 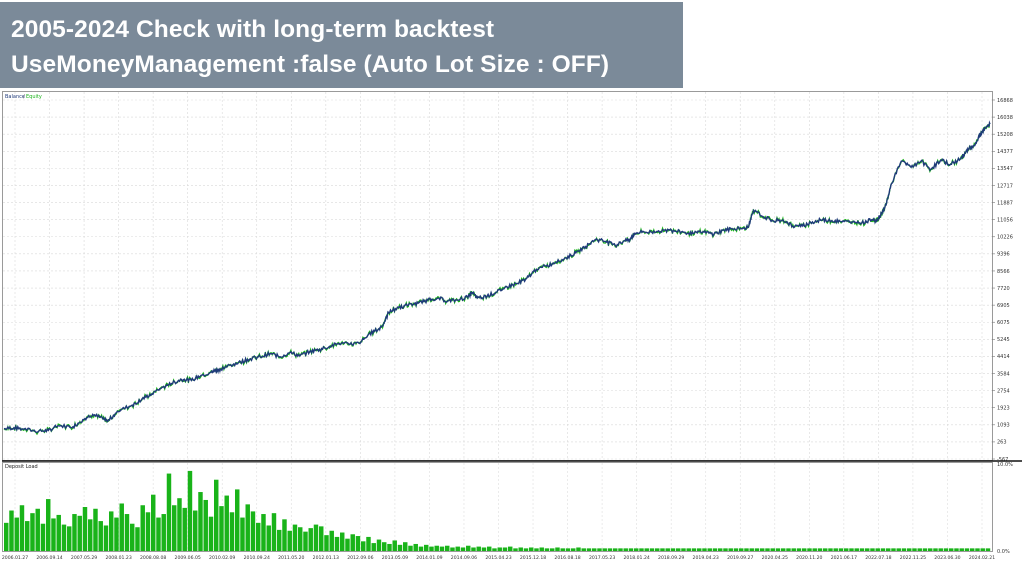 I want to click on x-tick-label: 2016.08.18, so click(x=567, y=558).